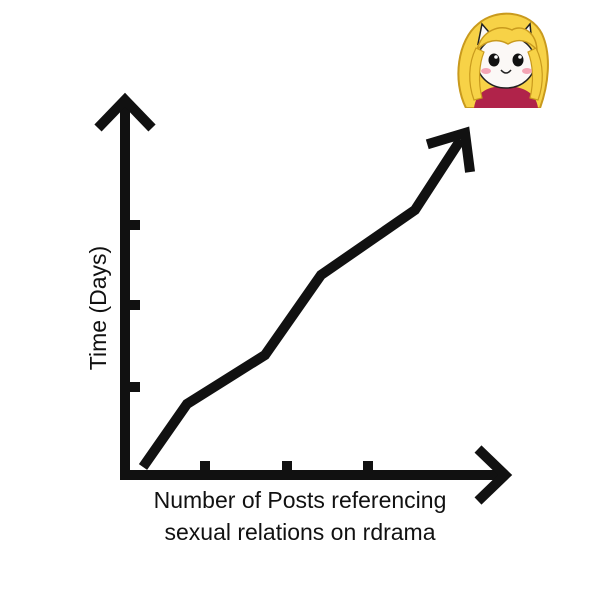  I want to click on y-axis, so click(125, 286).